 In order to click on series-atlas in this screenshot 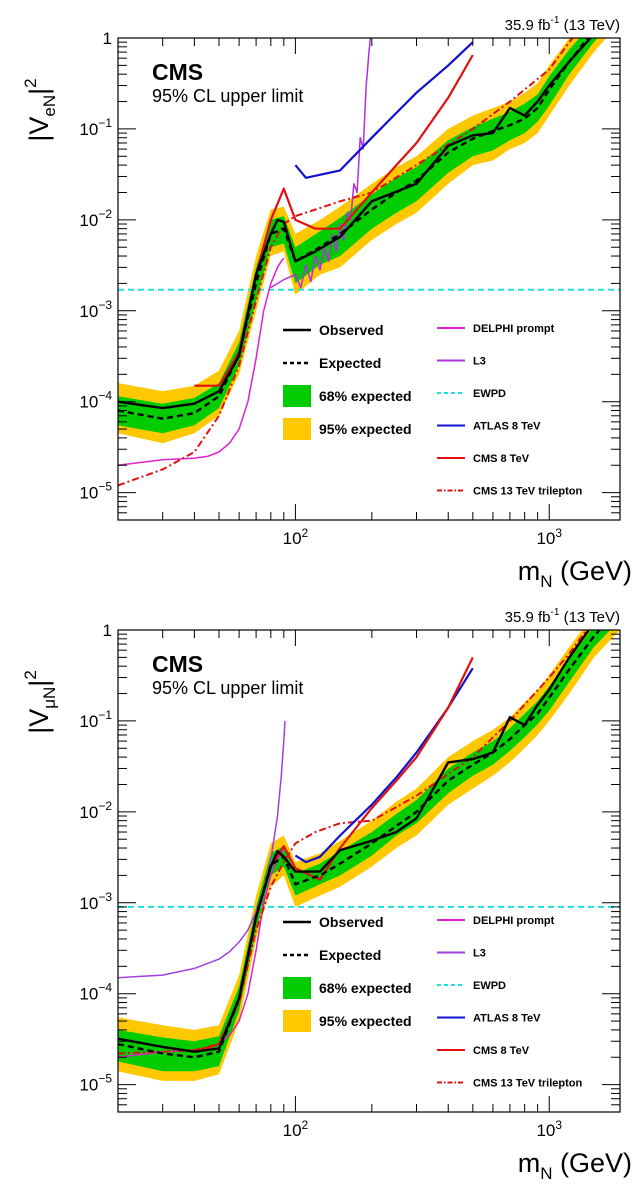, I will do `click(384, 110)`.